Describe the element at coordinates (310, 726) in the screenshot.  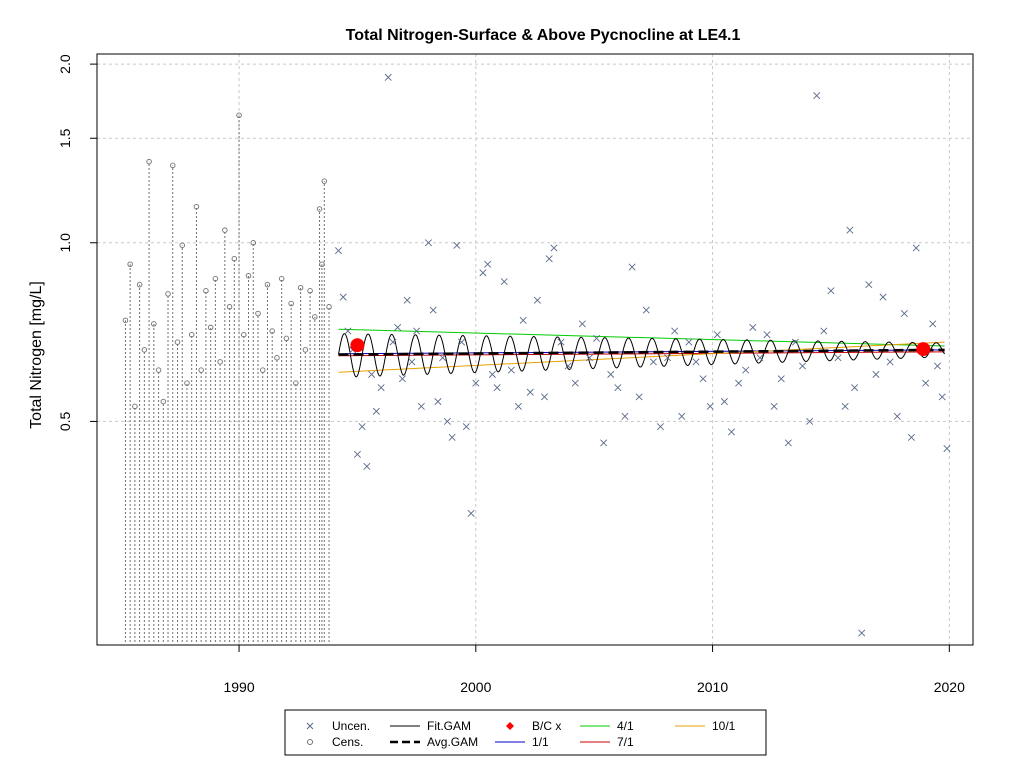
I see `legend-uncen--swatch` at that location.